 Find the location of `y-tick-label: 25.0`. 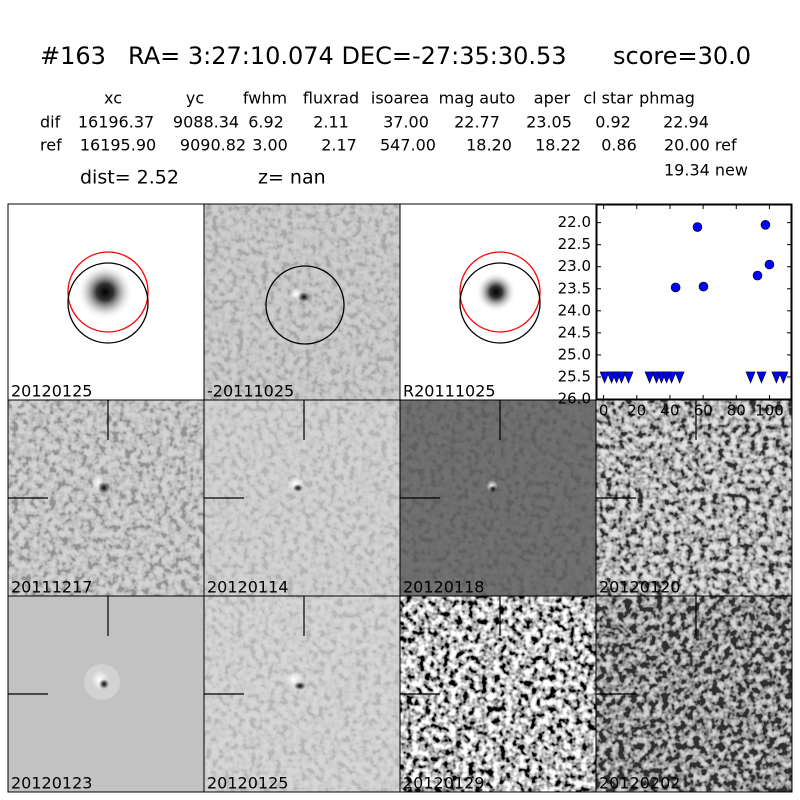

y-tick-label: 25.0 is located at coordinates (574, 354).